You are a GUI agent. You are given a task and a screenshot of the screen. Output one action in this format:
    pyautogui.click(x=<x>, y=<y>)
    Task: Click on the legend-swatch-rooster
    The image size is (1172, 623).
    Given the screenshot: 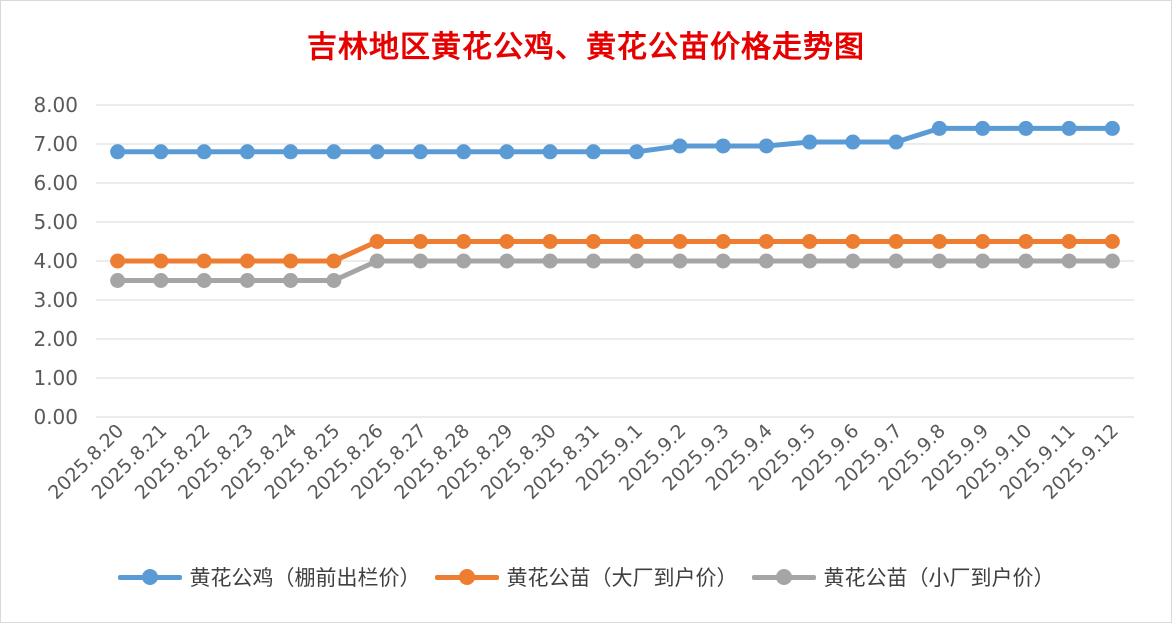 What is the action you would take?
    pyautogui.click(x=149, y=577)
    